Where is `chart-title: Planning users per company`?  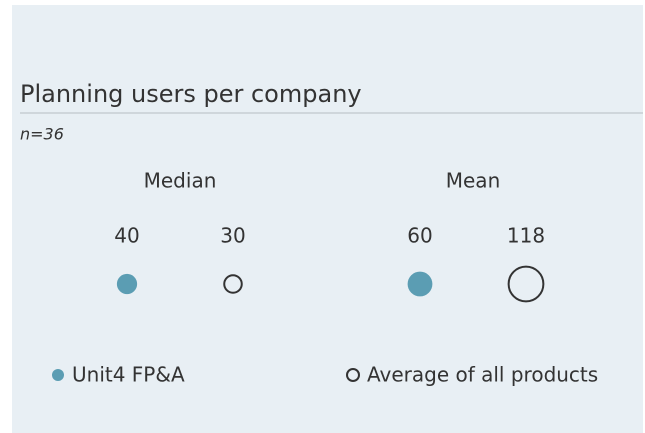
chart-title: Planning users per company is located at coordinates (191, 94).